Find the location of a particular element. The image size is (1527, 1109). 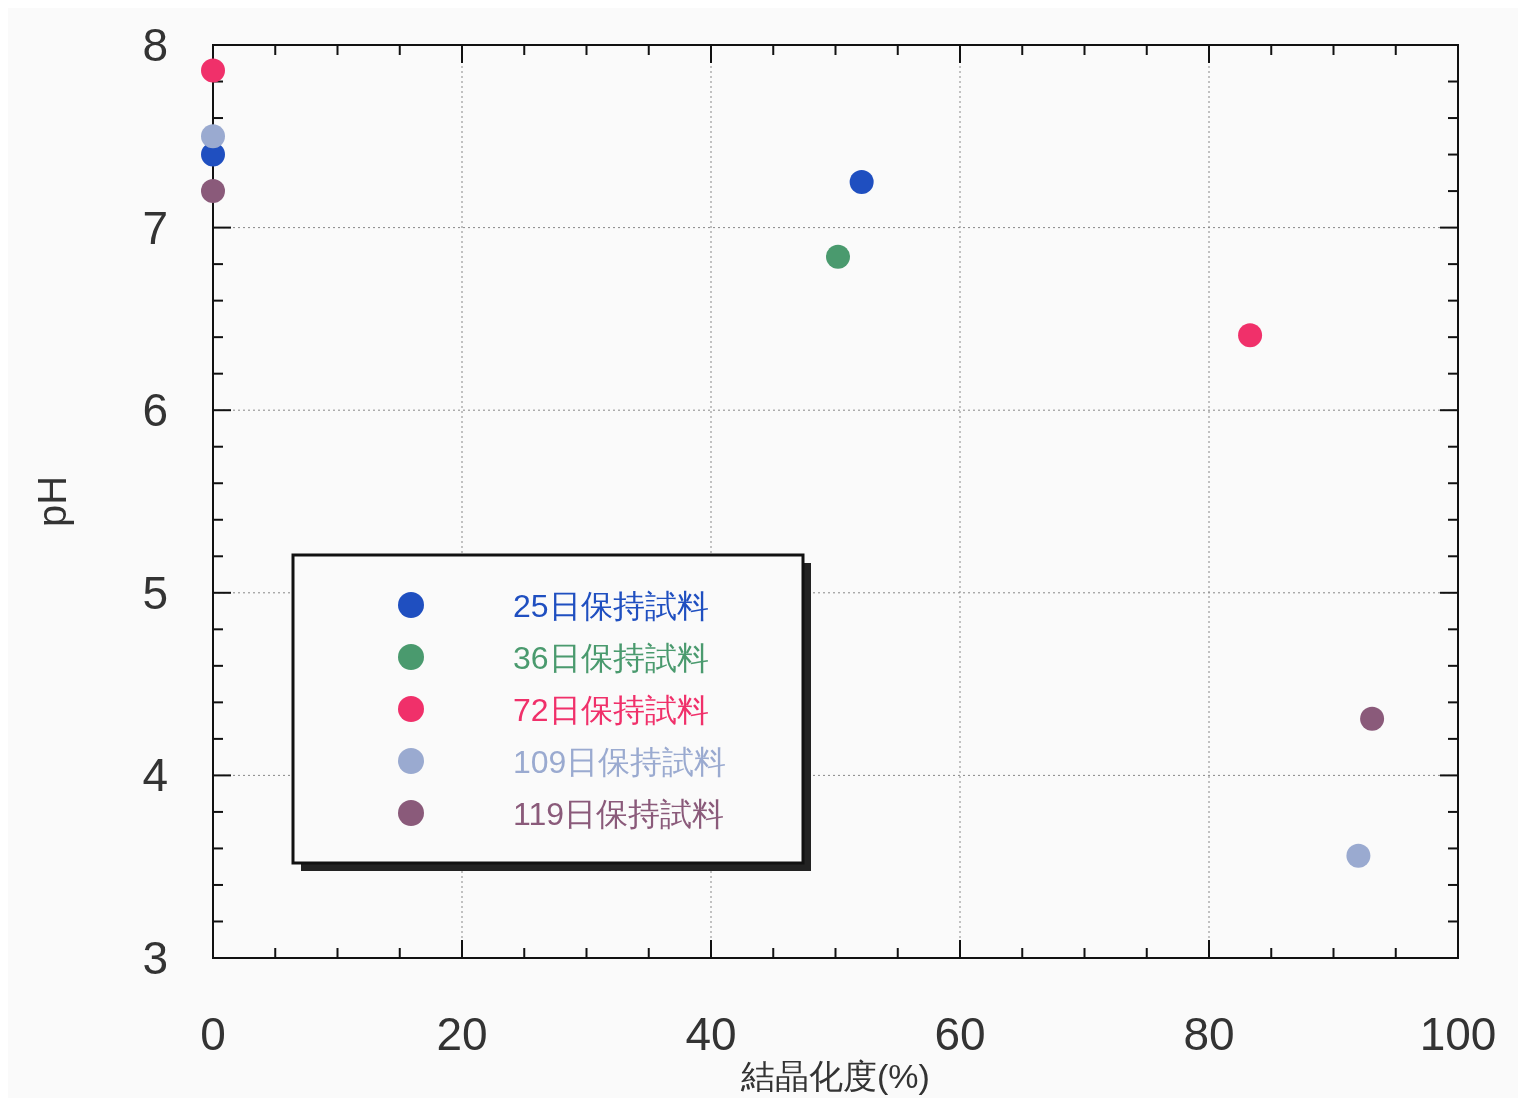

x-tick-label: 20 is located at coordinates (462, 1034).